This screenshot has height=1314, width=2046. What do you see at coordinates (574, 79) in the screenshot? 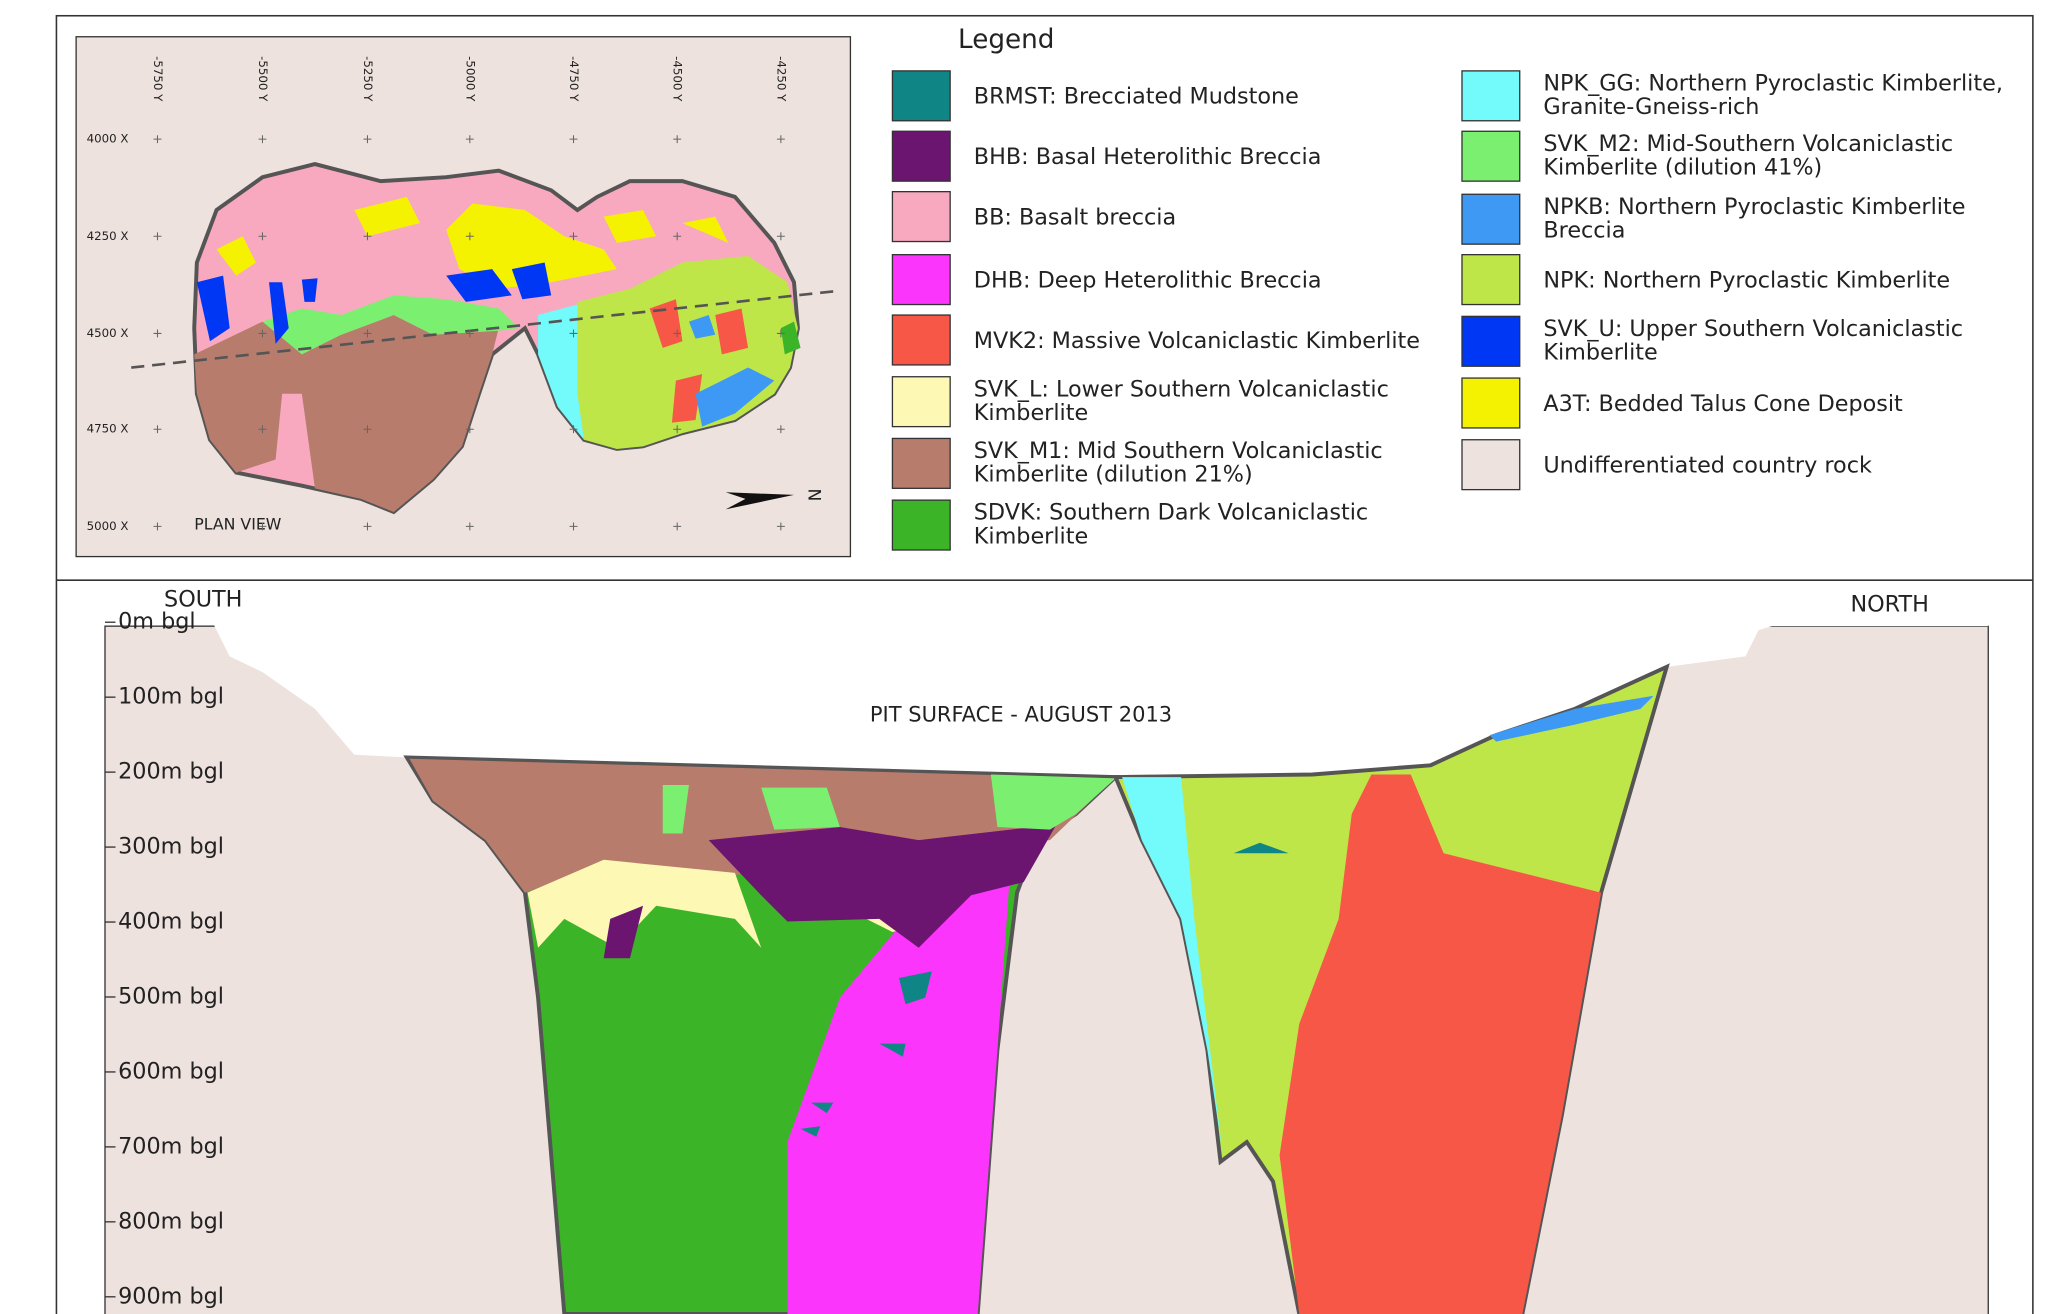
I see `plan-y-label: -4750 Y` at bounding box center [574, 79].